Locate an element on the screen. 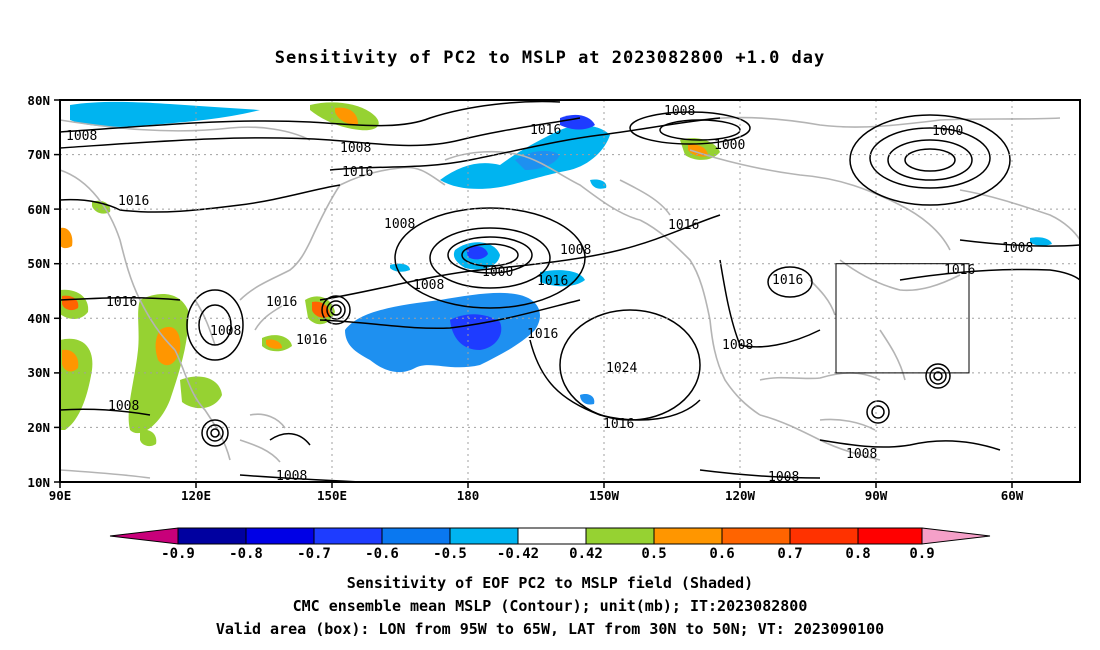 Image resolution: width=1100 pixels, height=650 pixels. colorbar-label: -0.5 is located at coordinates (450, 554).